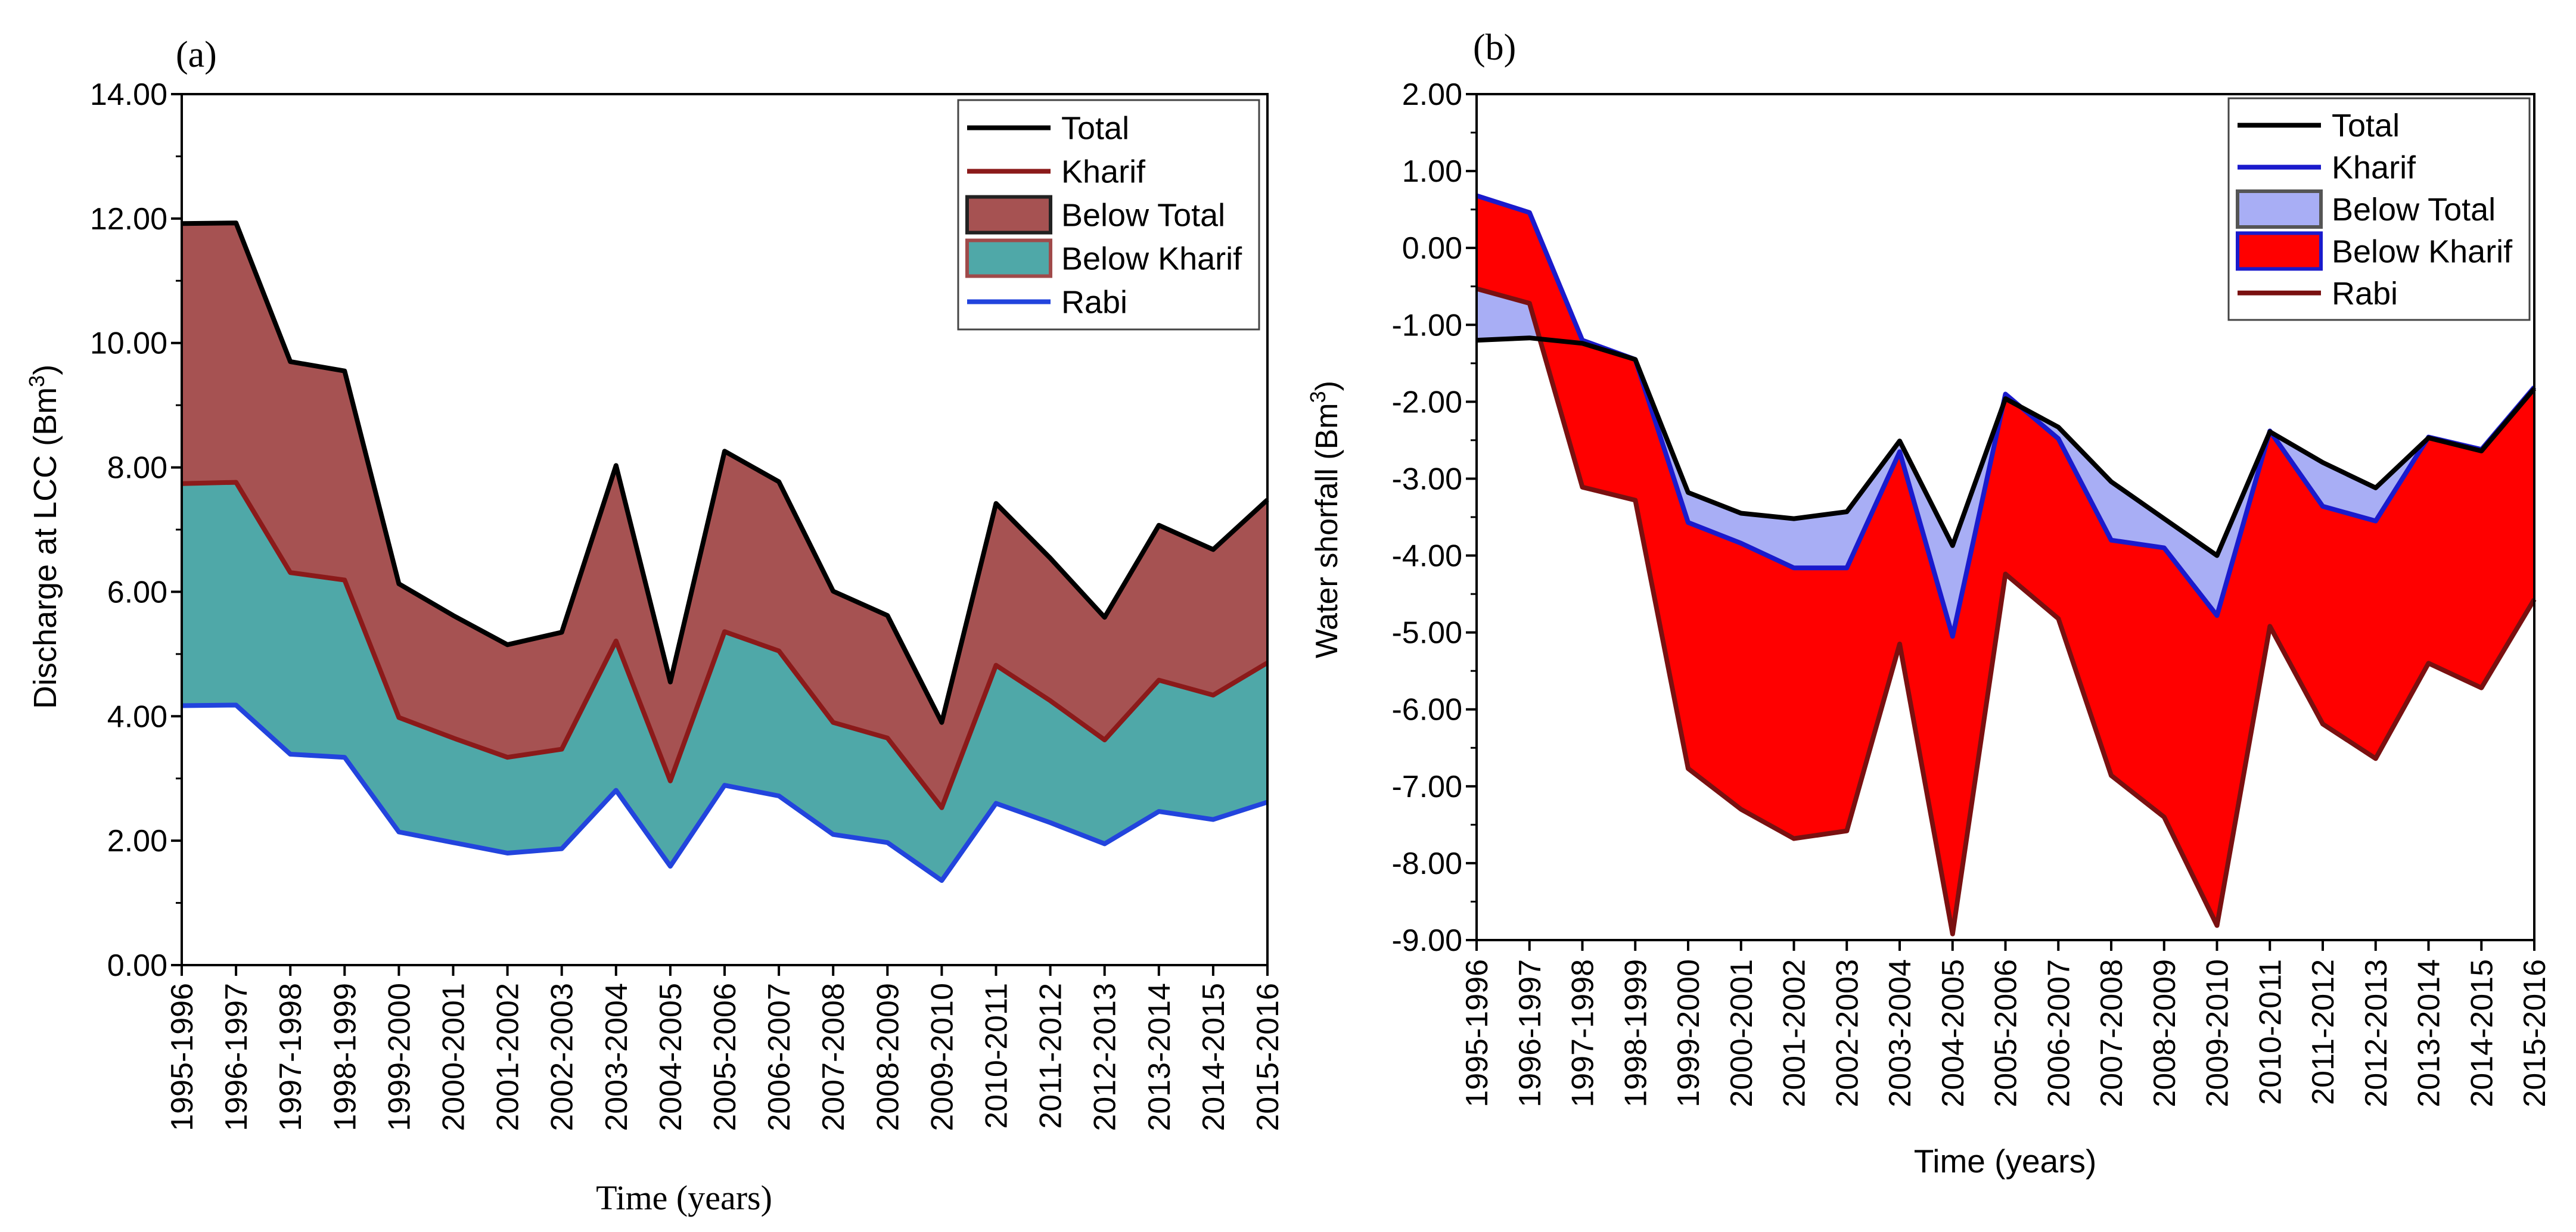 Image resolution: width=2576 pixels, height=1232 pixels. What do you see at coordinates (1426, 710) in the screenshot?
I see `y-tick-label: -6.00` at bounding box center [1426, 710].